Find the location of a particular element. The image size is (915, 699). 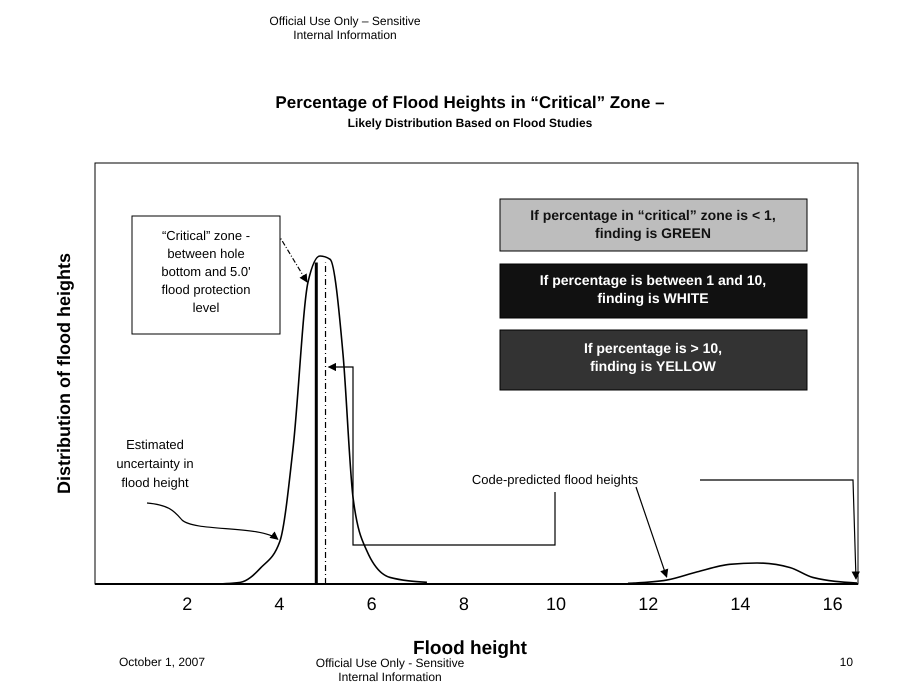

x-tick-label: 16 is located at coordinates (832, 604).